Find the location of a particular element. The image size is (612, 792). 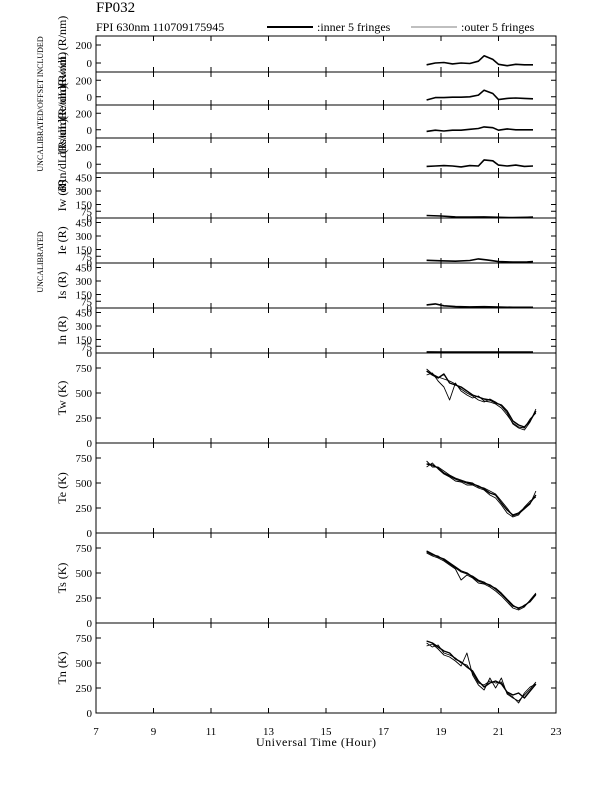

y-tick-label-in: 75 is located at coordinates (87, 347).